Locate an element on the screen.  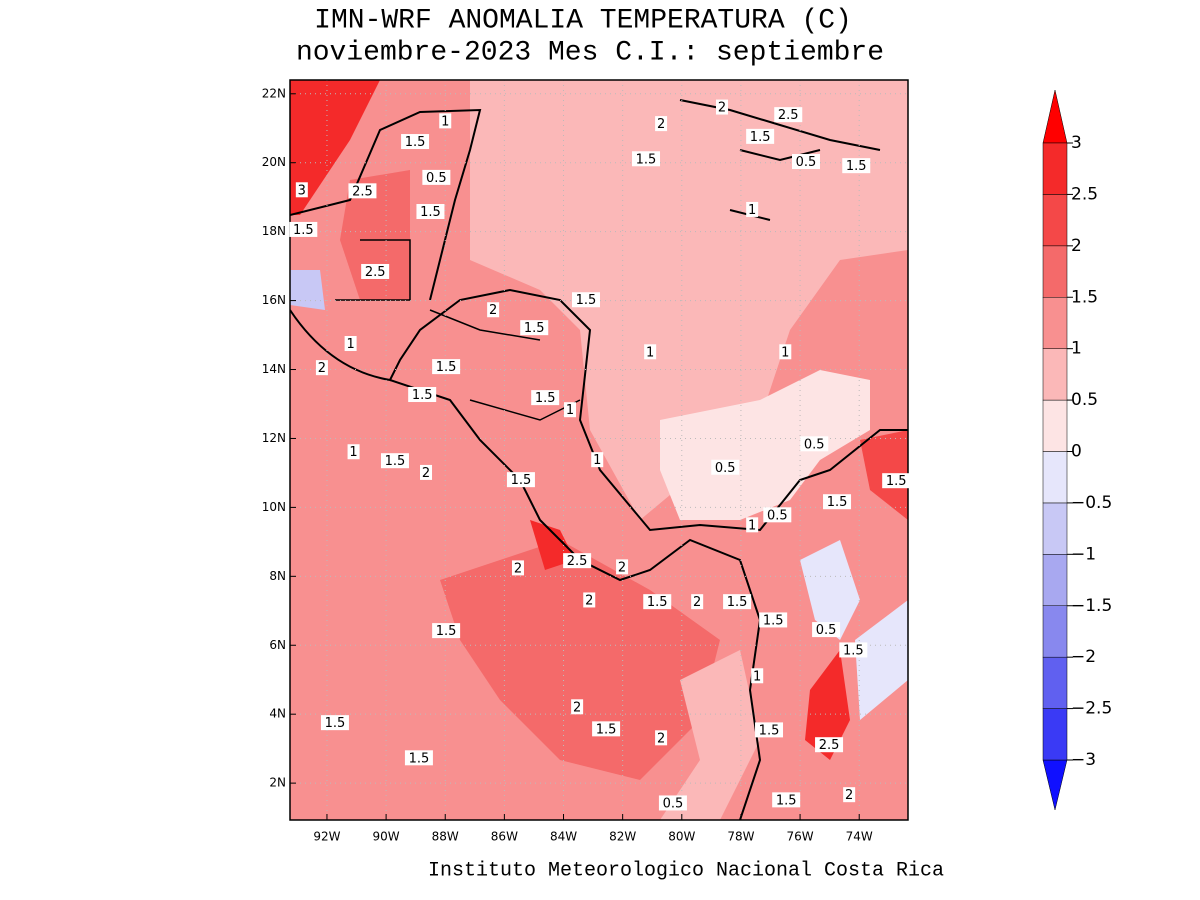
y-tick-label: 18N is located at coordinates (274, 231).